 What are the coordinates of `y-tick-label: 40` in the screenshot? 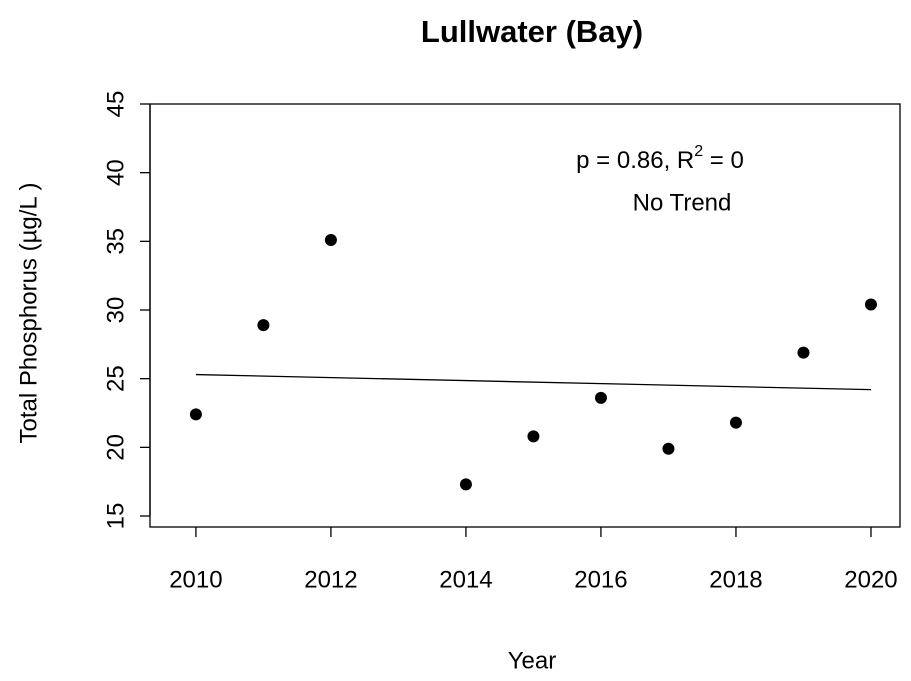 It's located at (115, 172).